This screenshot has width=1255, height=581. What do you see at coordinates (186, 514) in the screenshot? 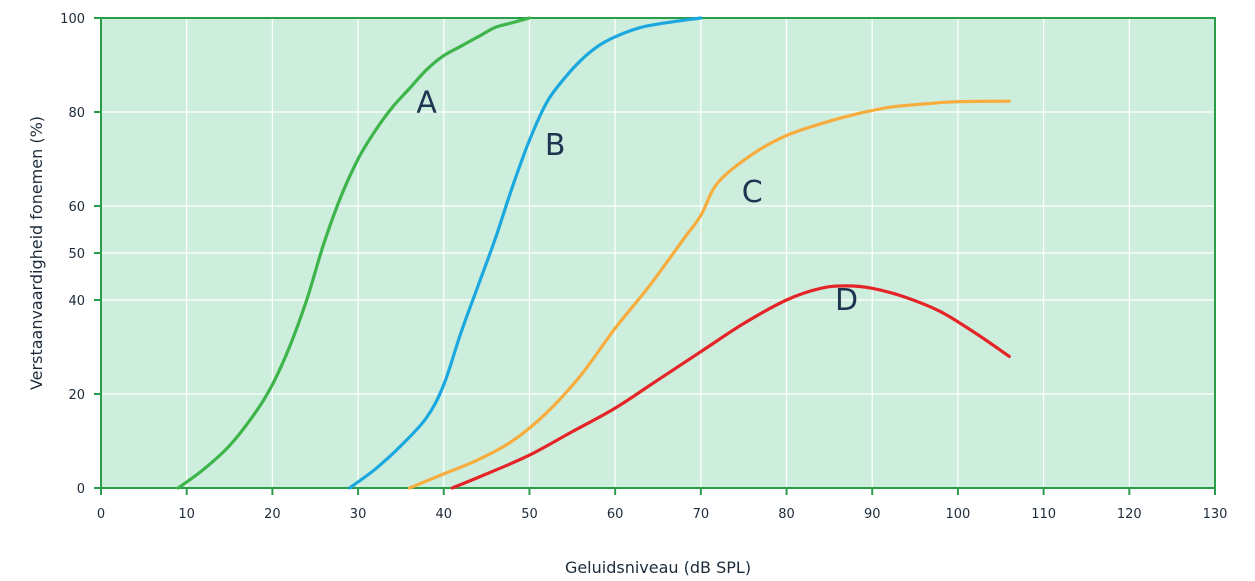
I see `x-tick-label: 10` at bounding box center [186, 514].